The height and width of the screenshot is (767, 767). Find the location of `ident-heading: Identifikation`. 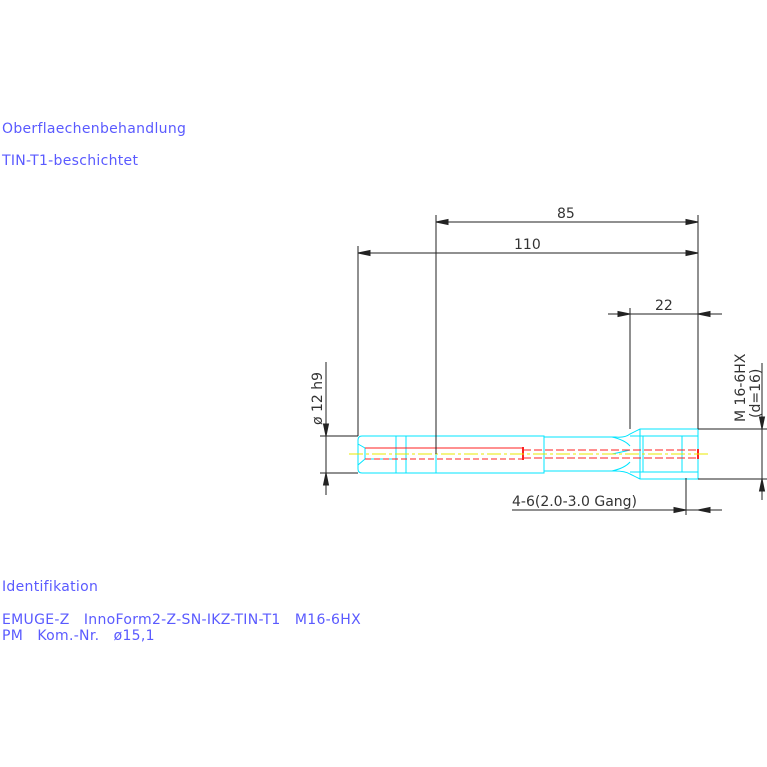

ident-heading: Identifikation is located at coordinates (50, 587).